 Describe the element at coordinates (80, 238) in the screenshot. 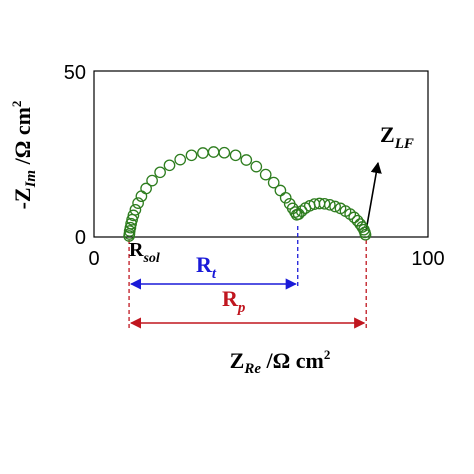

I see `y-tick-0: 0` at that location.